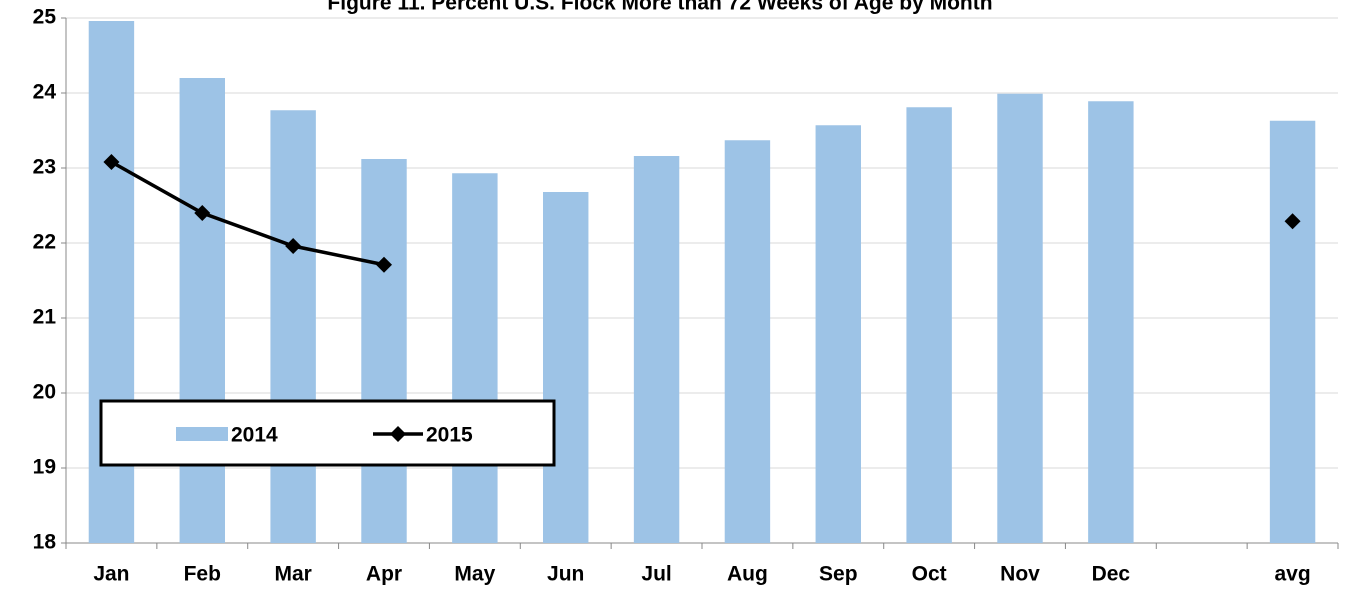 This screenshot has width=1345, height=593. Describe the element at coordinates (929, 574) in the screenshot. I see `x-tick-label: Oct` at that location.